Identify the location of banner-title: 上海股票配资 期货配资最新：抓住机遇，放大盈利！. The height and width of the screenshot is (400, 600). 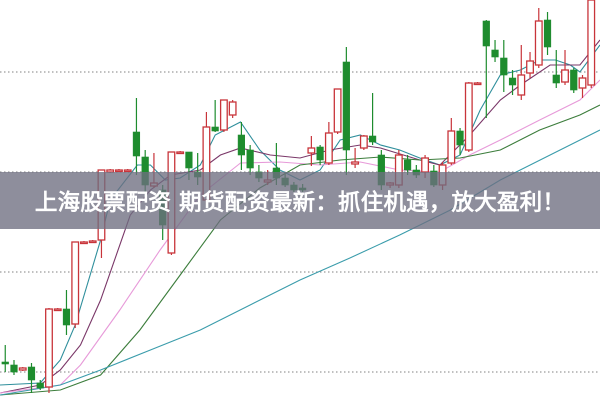
(300, 202).